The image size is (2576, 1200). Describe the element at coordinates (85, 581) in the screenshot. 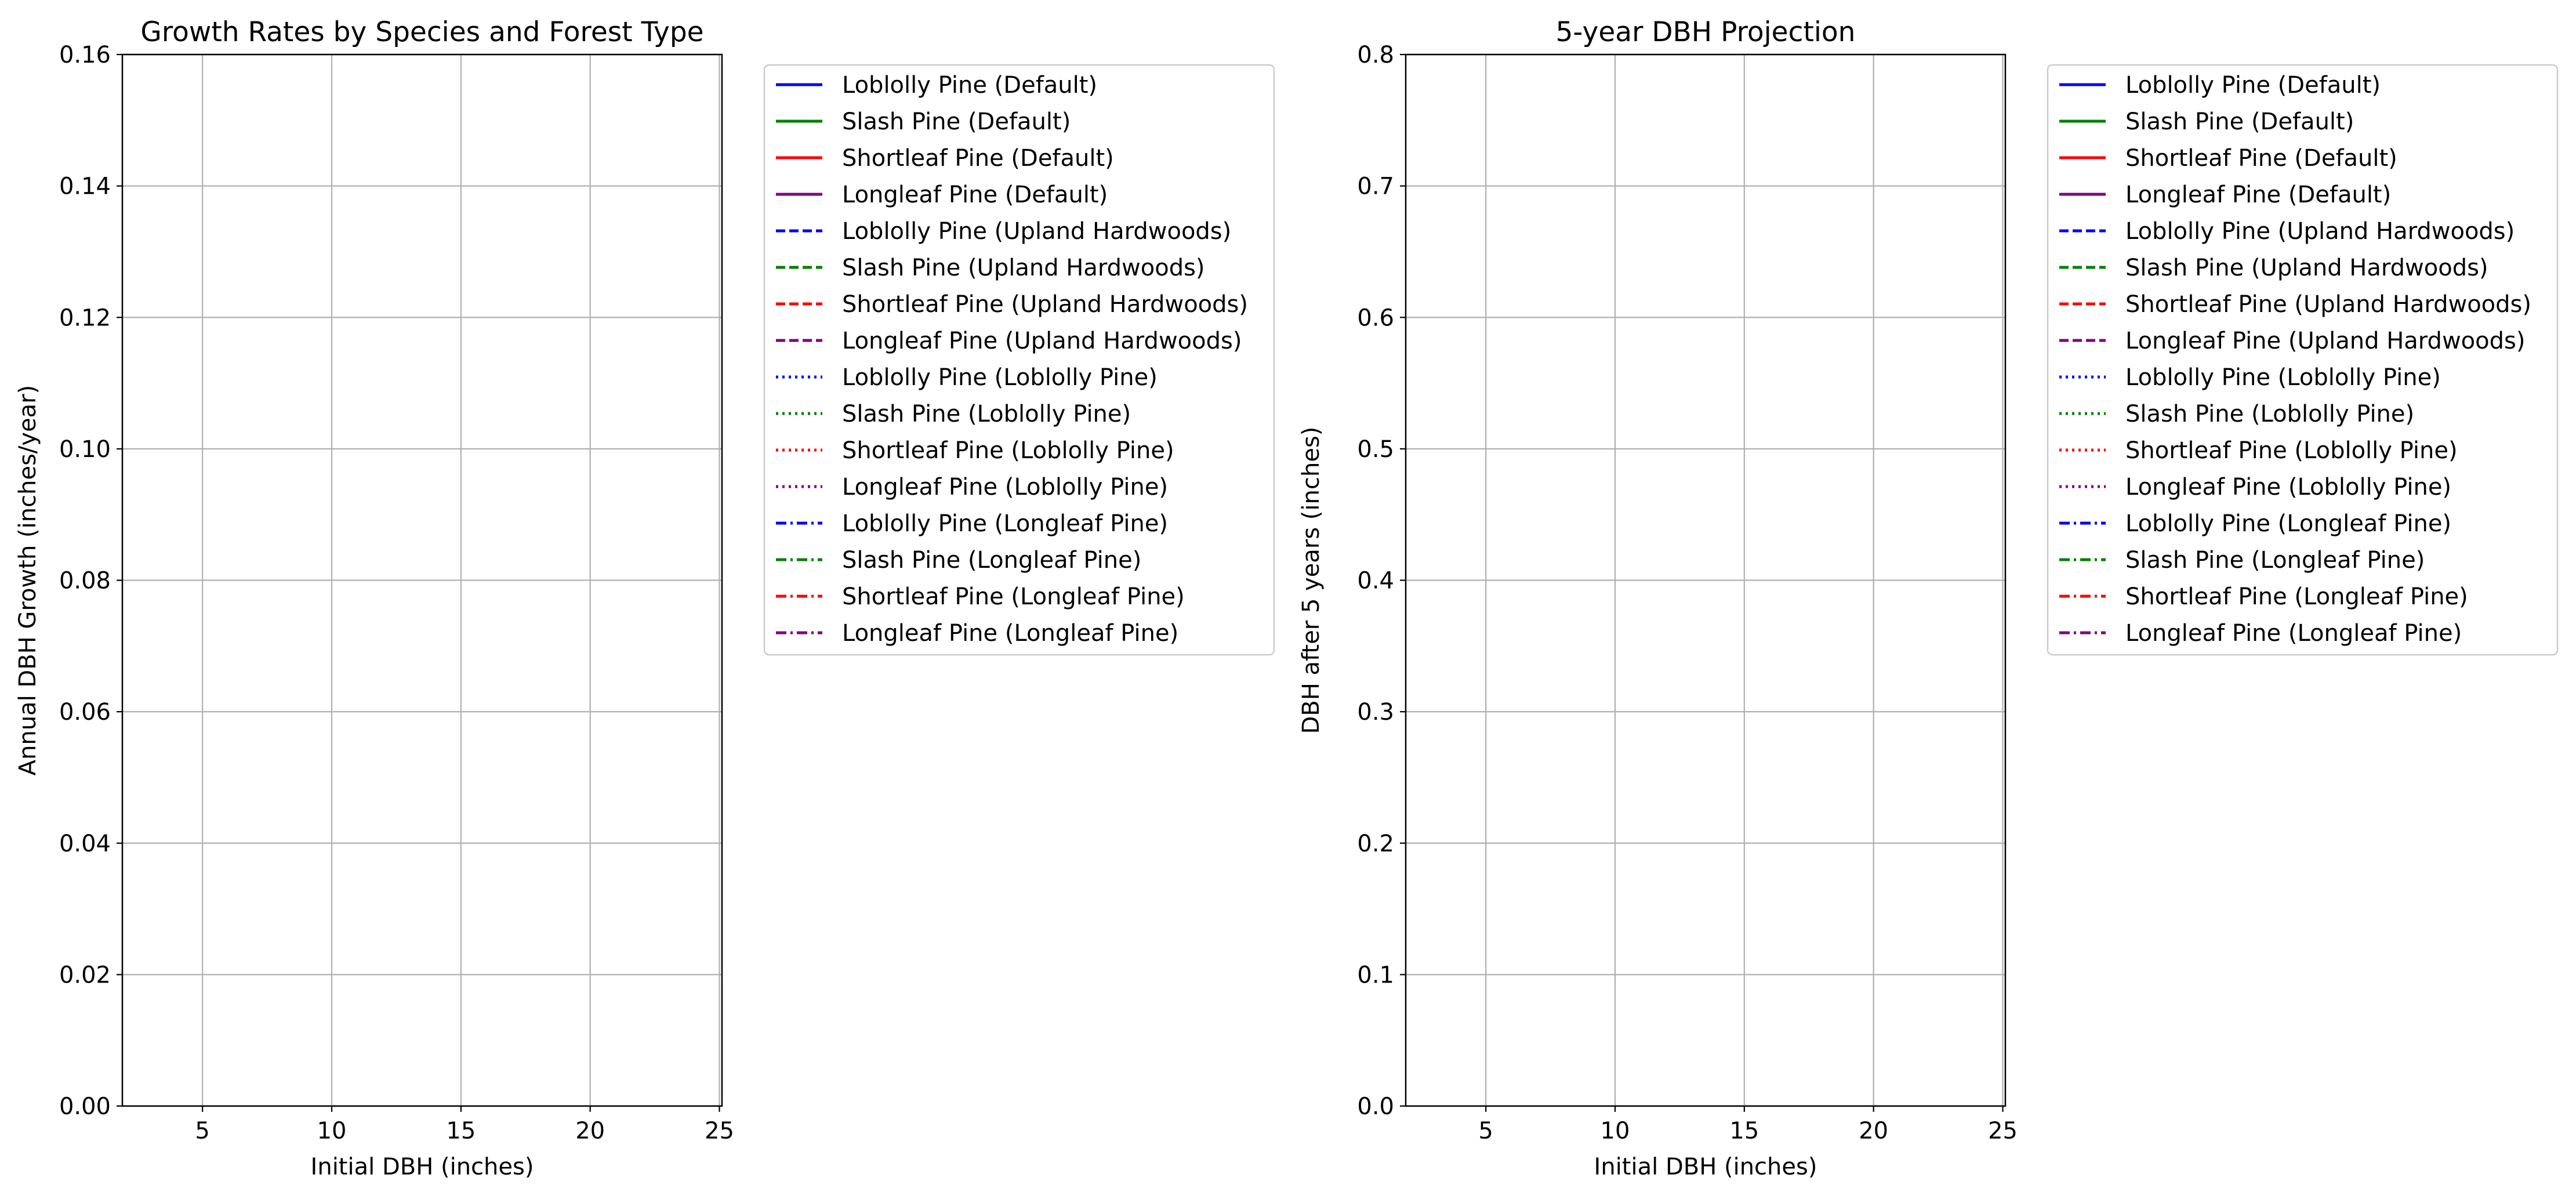

I see `y-tick-label: 0.08` at that location.